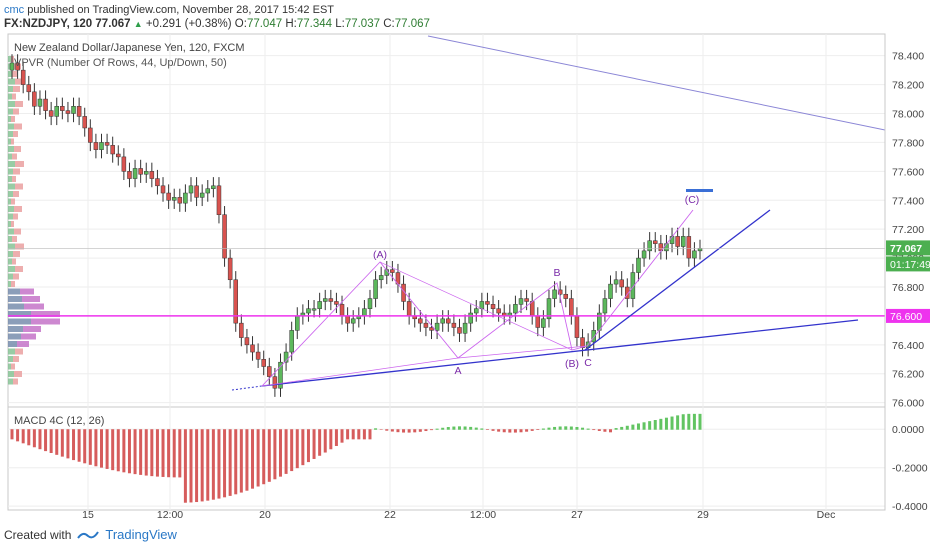 This screenshot has height=550, width=932. What do you see at coordinates (380, 255) in the screenshot?
I see `wave-label: (A)` at bounding box center [380, 255].